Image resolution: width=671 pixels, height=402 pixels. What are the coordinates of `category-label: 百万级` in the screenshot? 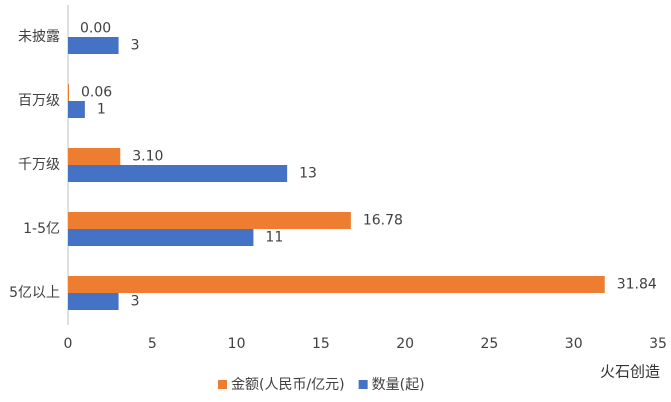 It's located at (39, 101).